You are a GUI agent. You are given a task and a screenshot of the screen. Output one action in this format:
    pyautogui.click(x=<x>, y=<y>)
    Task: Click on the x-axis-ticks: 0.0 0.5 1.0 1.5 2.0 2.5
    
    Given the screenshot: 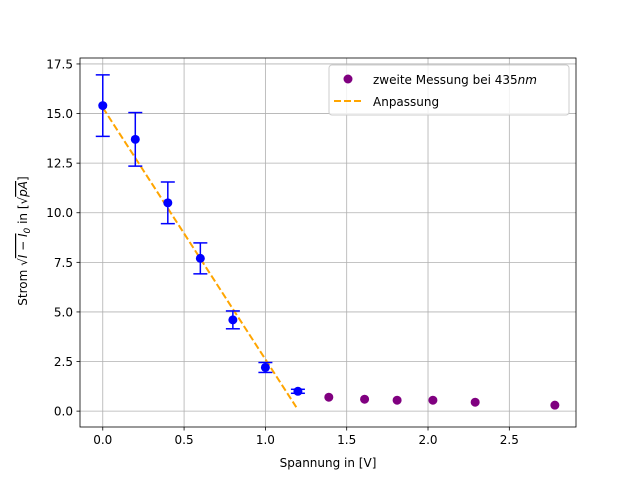 What is the action you would take?
    pyautogui.click(x=306, y=437)
    